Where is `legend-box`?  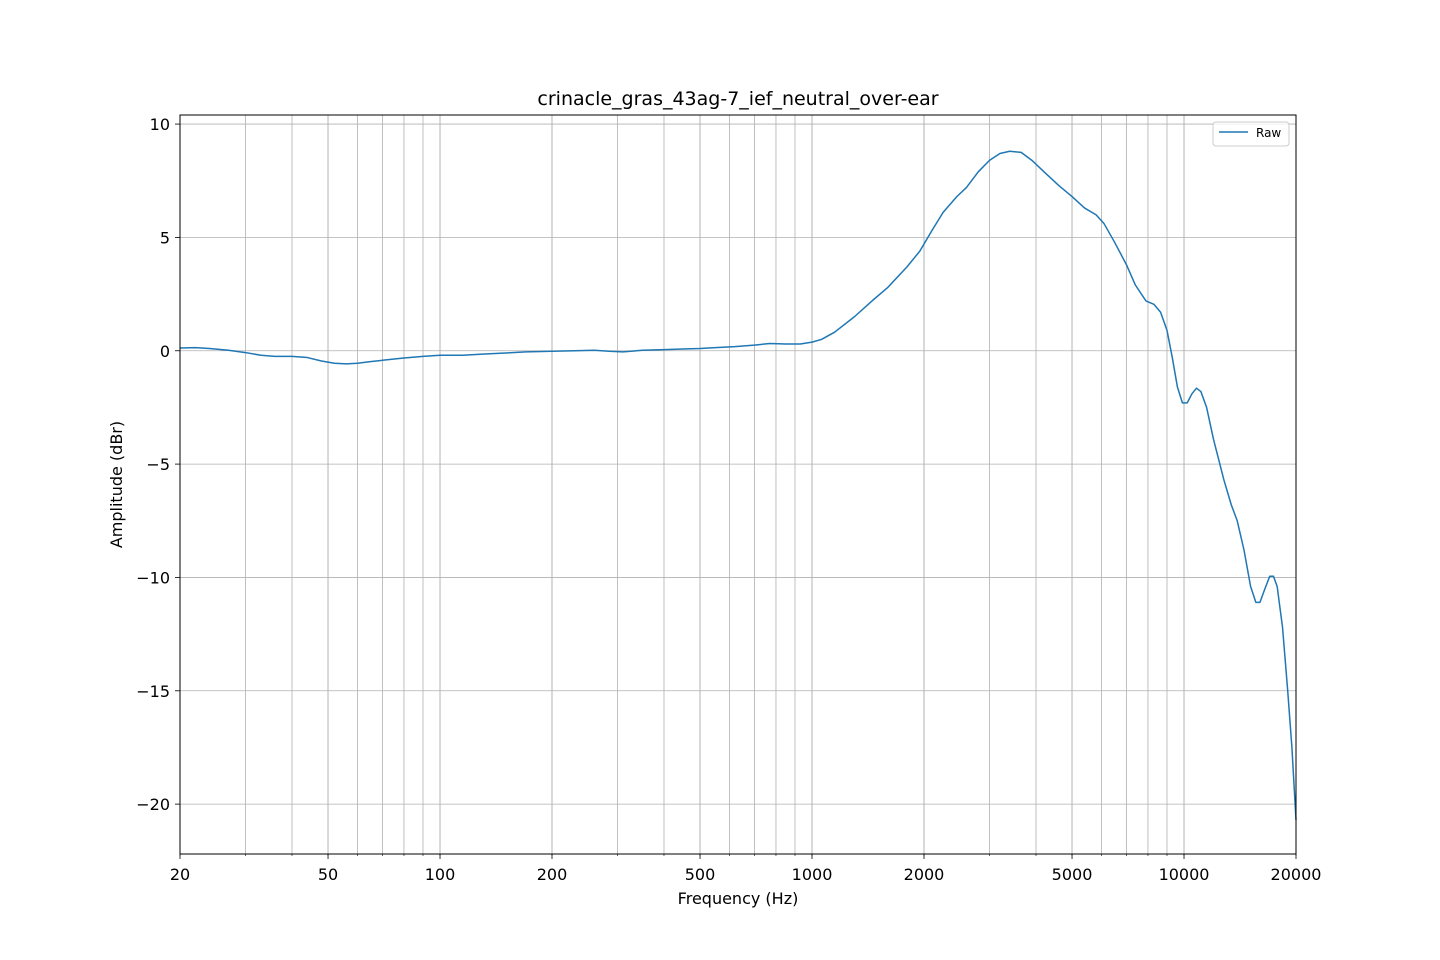 legend-box is located at coordinates (1251, 134).